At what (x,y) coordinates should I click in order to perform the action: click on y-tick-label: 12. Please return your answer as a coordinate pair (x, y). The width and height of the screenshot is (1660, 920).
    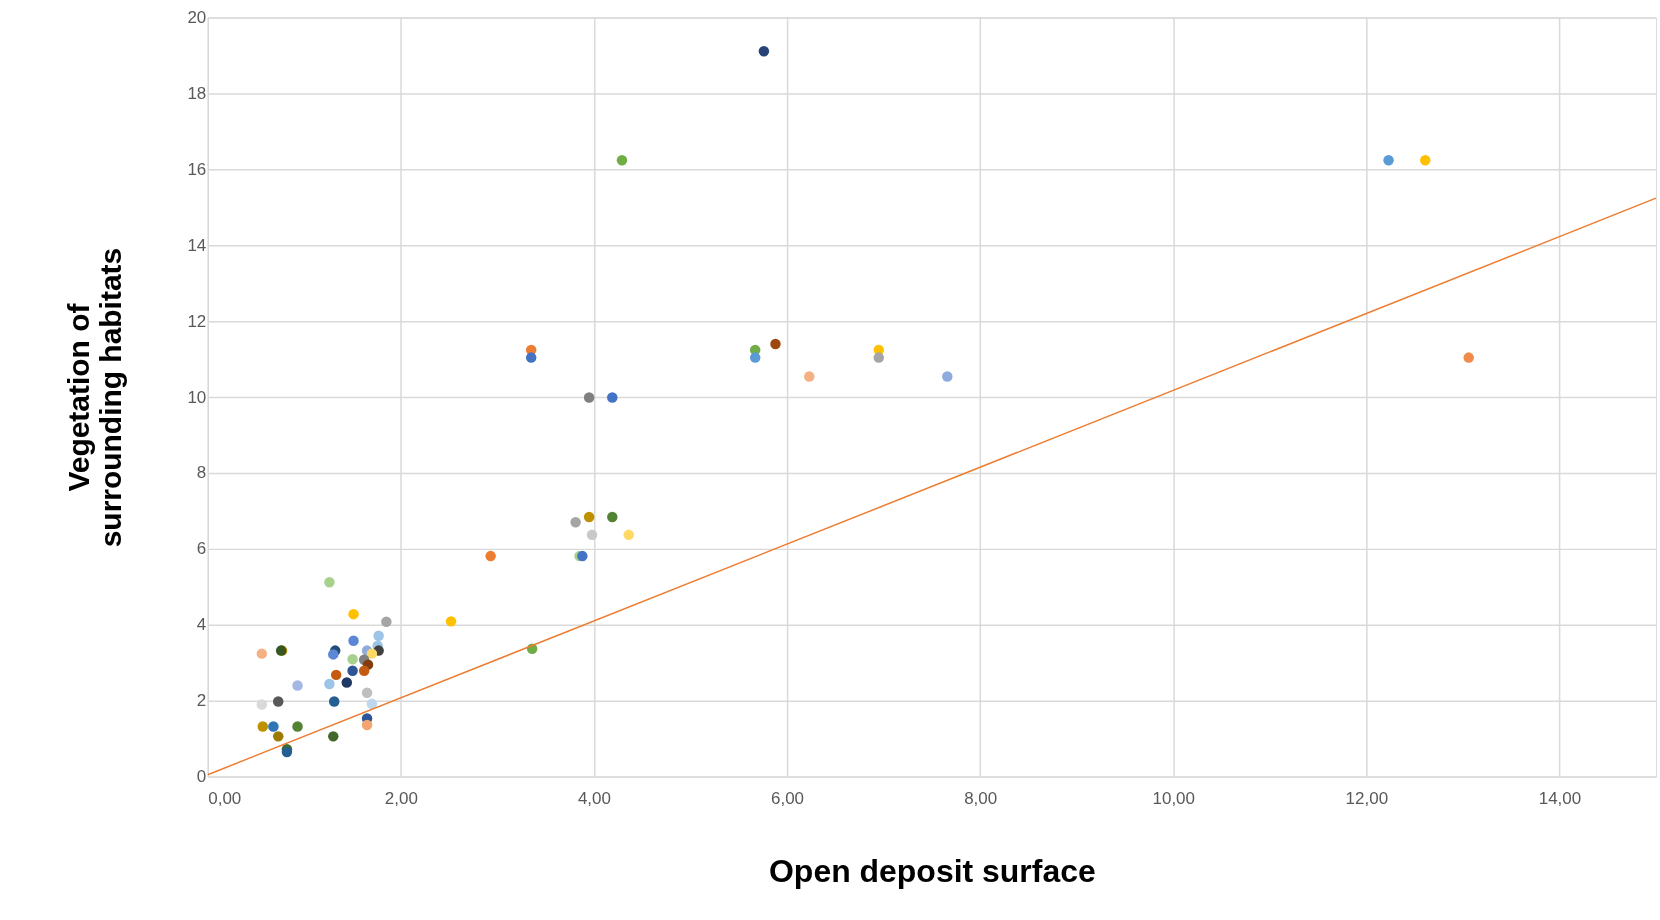
    Looking at the image, I should click on (197, 321).